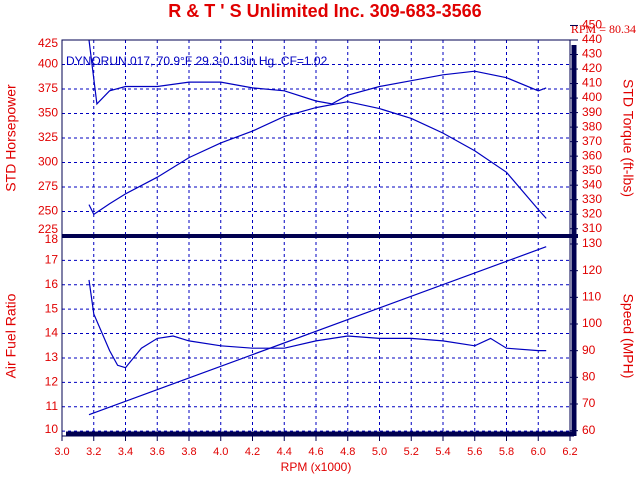 The width and height of the screenshot is (642, 483). Describe the element at coordinates (52, 406) in the screenshot. I see `y-tick-label: 11` at that location.